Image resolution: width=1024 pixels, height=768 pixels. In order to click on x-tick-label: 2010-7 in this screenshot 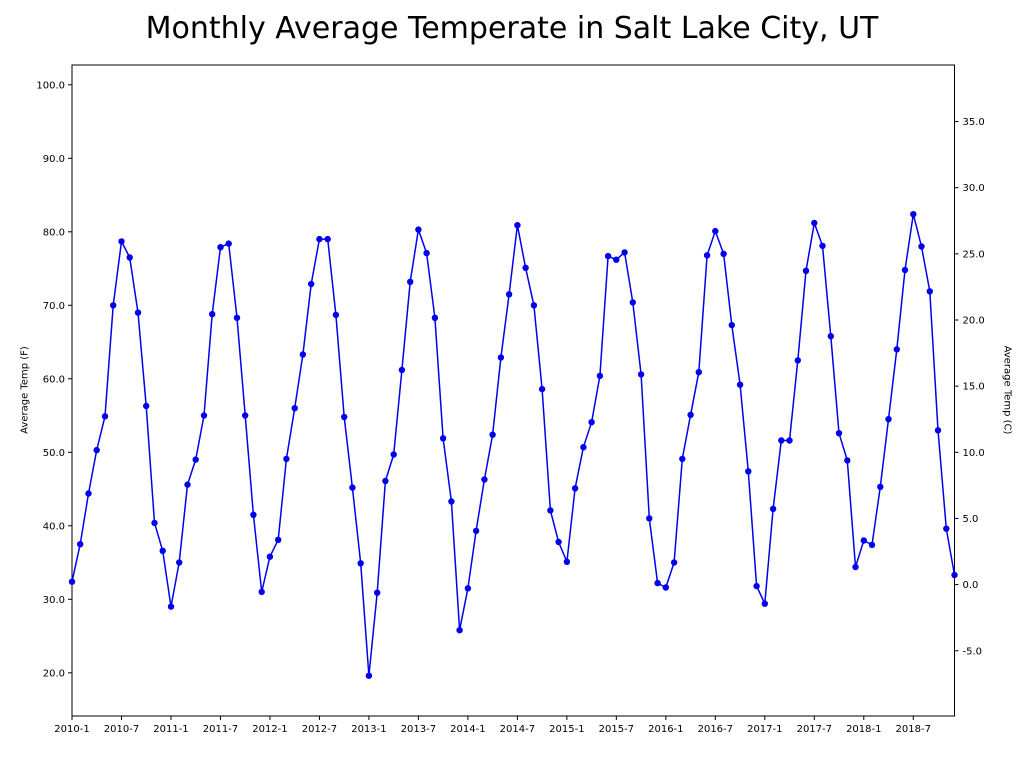, I will do `click(121, 729)`.